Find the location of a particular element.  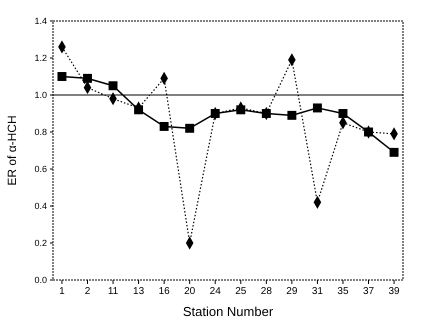

x-tick-label: 1 is located at coordinates (62, 292).